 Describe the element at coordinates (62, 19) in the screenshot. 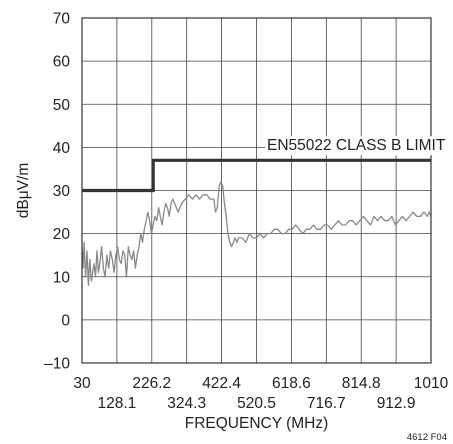

I see `y-tick-label: 70` at that location.